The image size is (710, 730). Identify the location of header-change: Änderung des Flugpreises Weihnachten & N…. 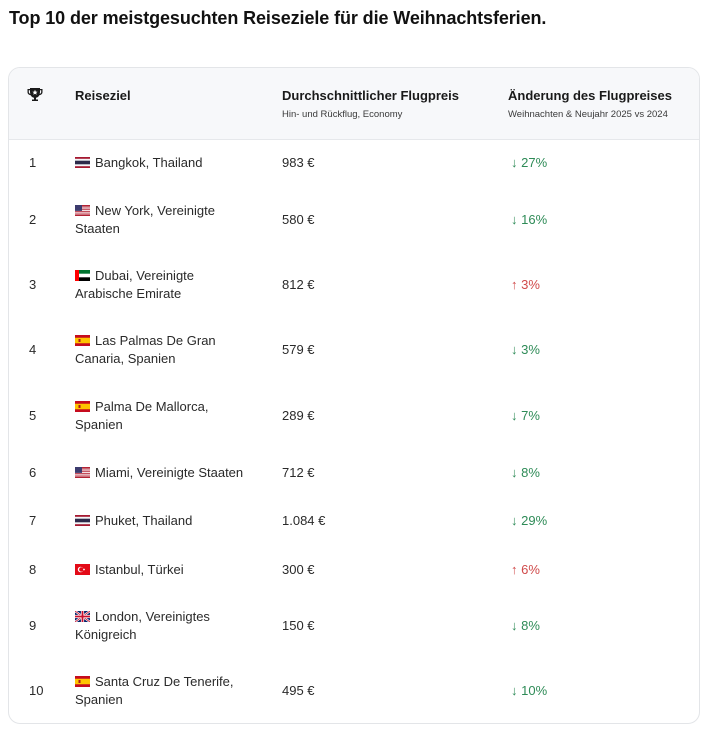
(590, 104).